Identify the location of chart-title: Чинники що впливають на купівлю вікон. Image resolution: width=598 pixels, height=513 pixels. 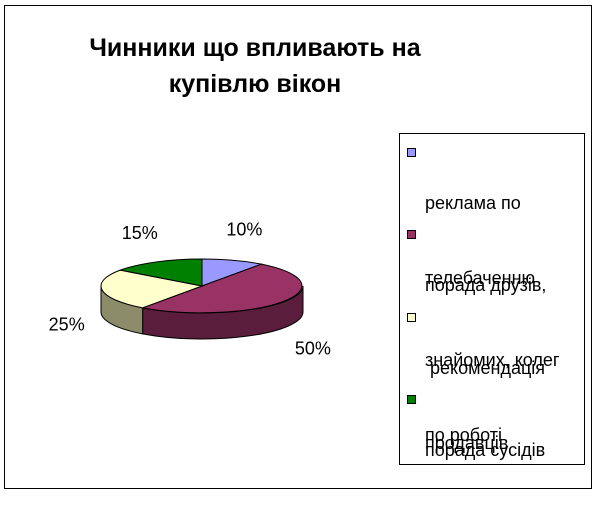
(255, 66).